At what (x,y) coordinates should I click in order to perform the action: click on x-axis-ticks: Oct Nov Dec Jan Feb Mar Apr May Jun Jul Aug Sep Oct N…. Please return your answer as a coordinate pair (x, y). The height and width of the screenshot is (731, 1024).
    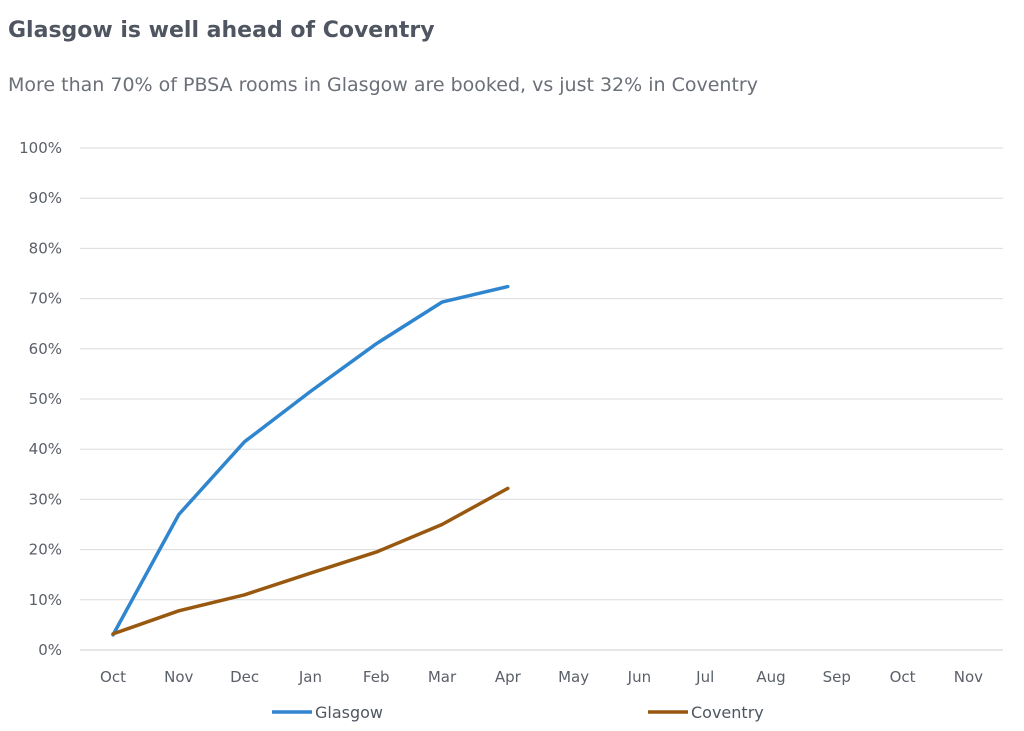
    Looking at the image, I should click on (541, 677).